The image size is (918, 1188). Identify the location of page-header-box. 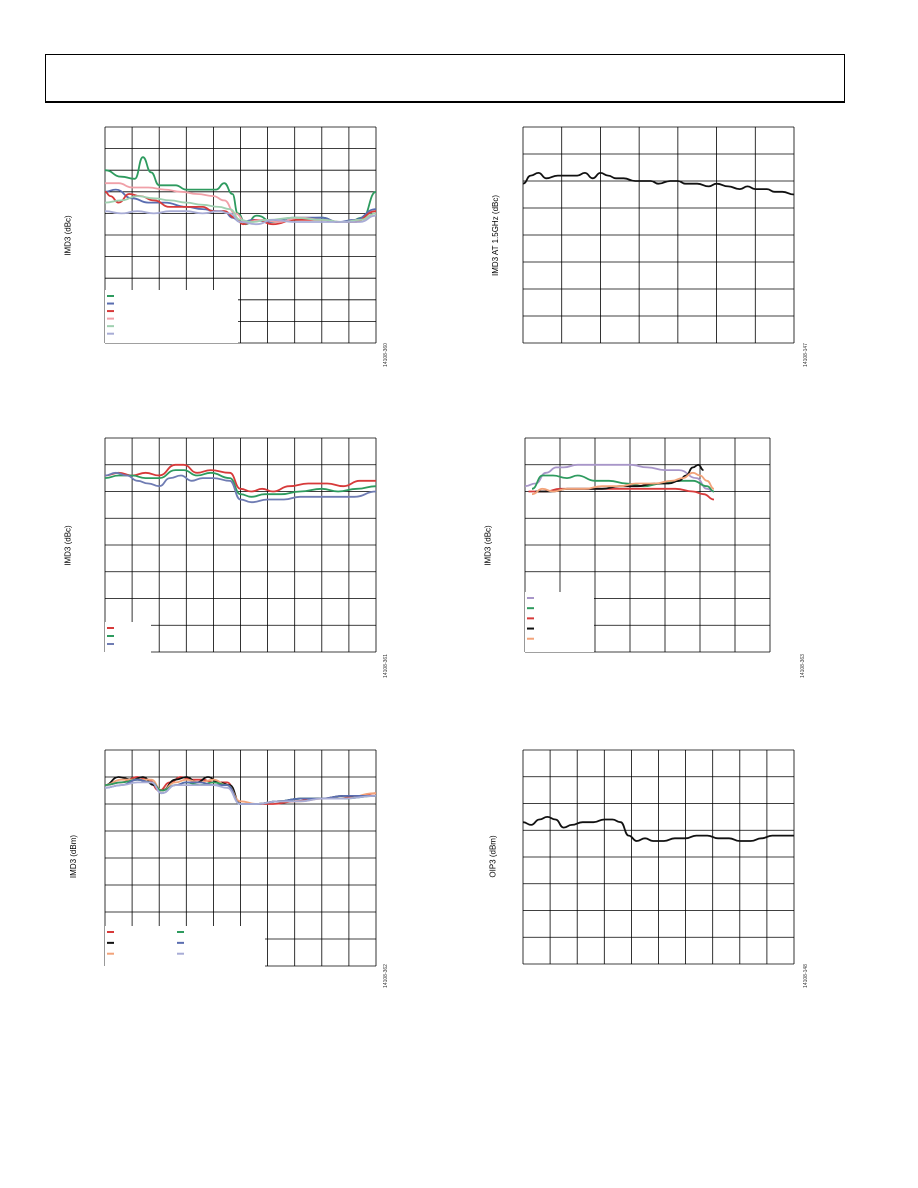
(445, 78).